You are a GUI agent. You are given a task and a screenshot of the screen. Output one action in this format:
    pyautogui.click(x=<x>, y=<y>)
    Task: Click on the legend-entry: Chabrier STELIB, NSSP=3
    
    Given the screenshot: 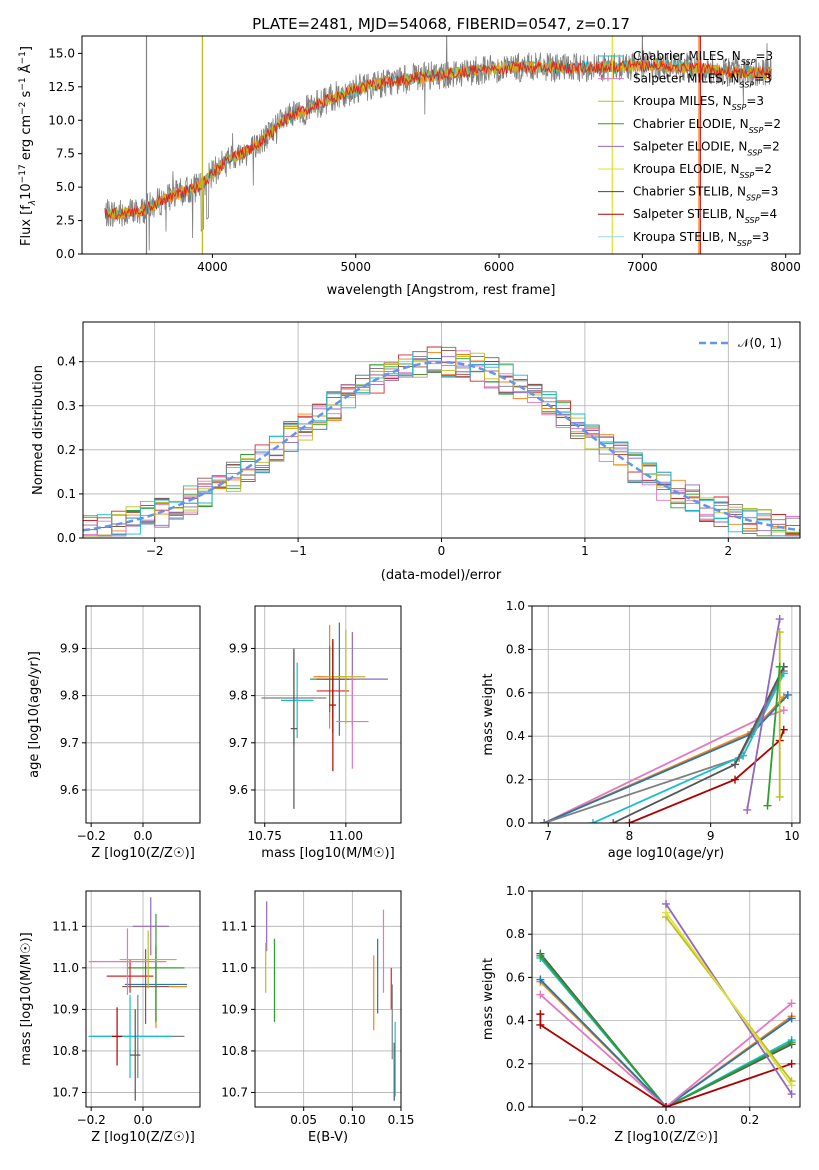 What is the action you would take?
    pyautogui.click(x=705, y=194)
    